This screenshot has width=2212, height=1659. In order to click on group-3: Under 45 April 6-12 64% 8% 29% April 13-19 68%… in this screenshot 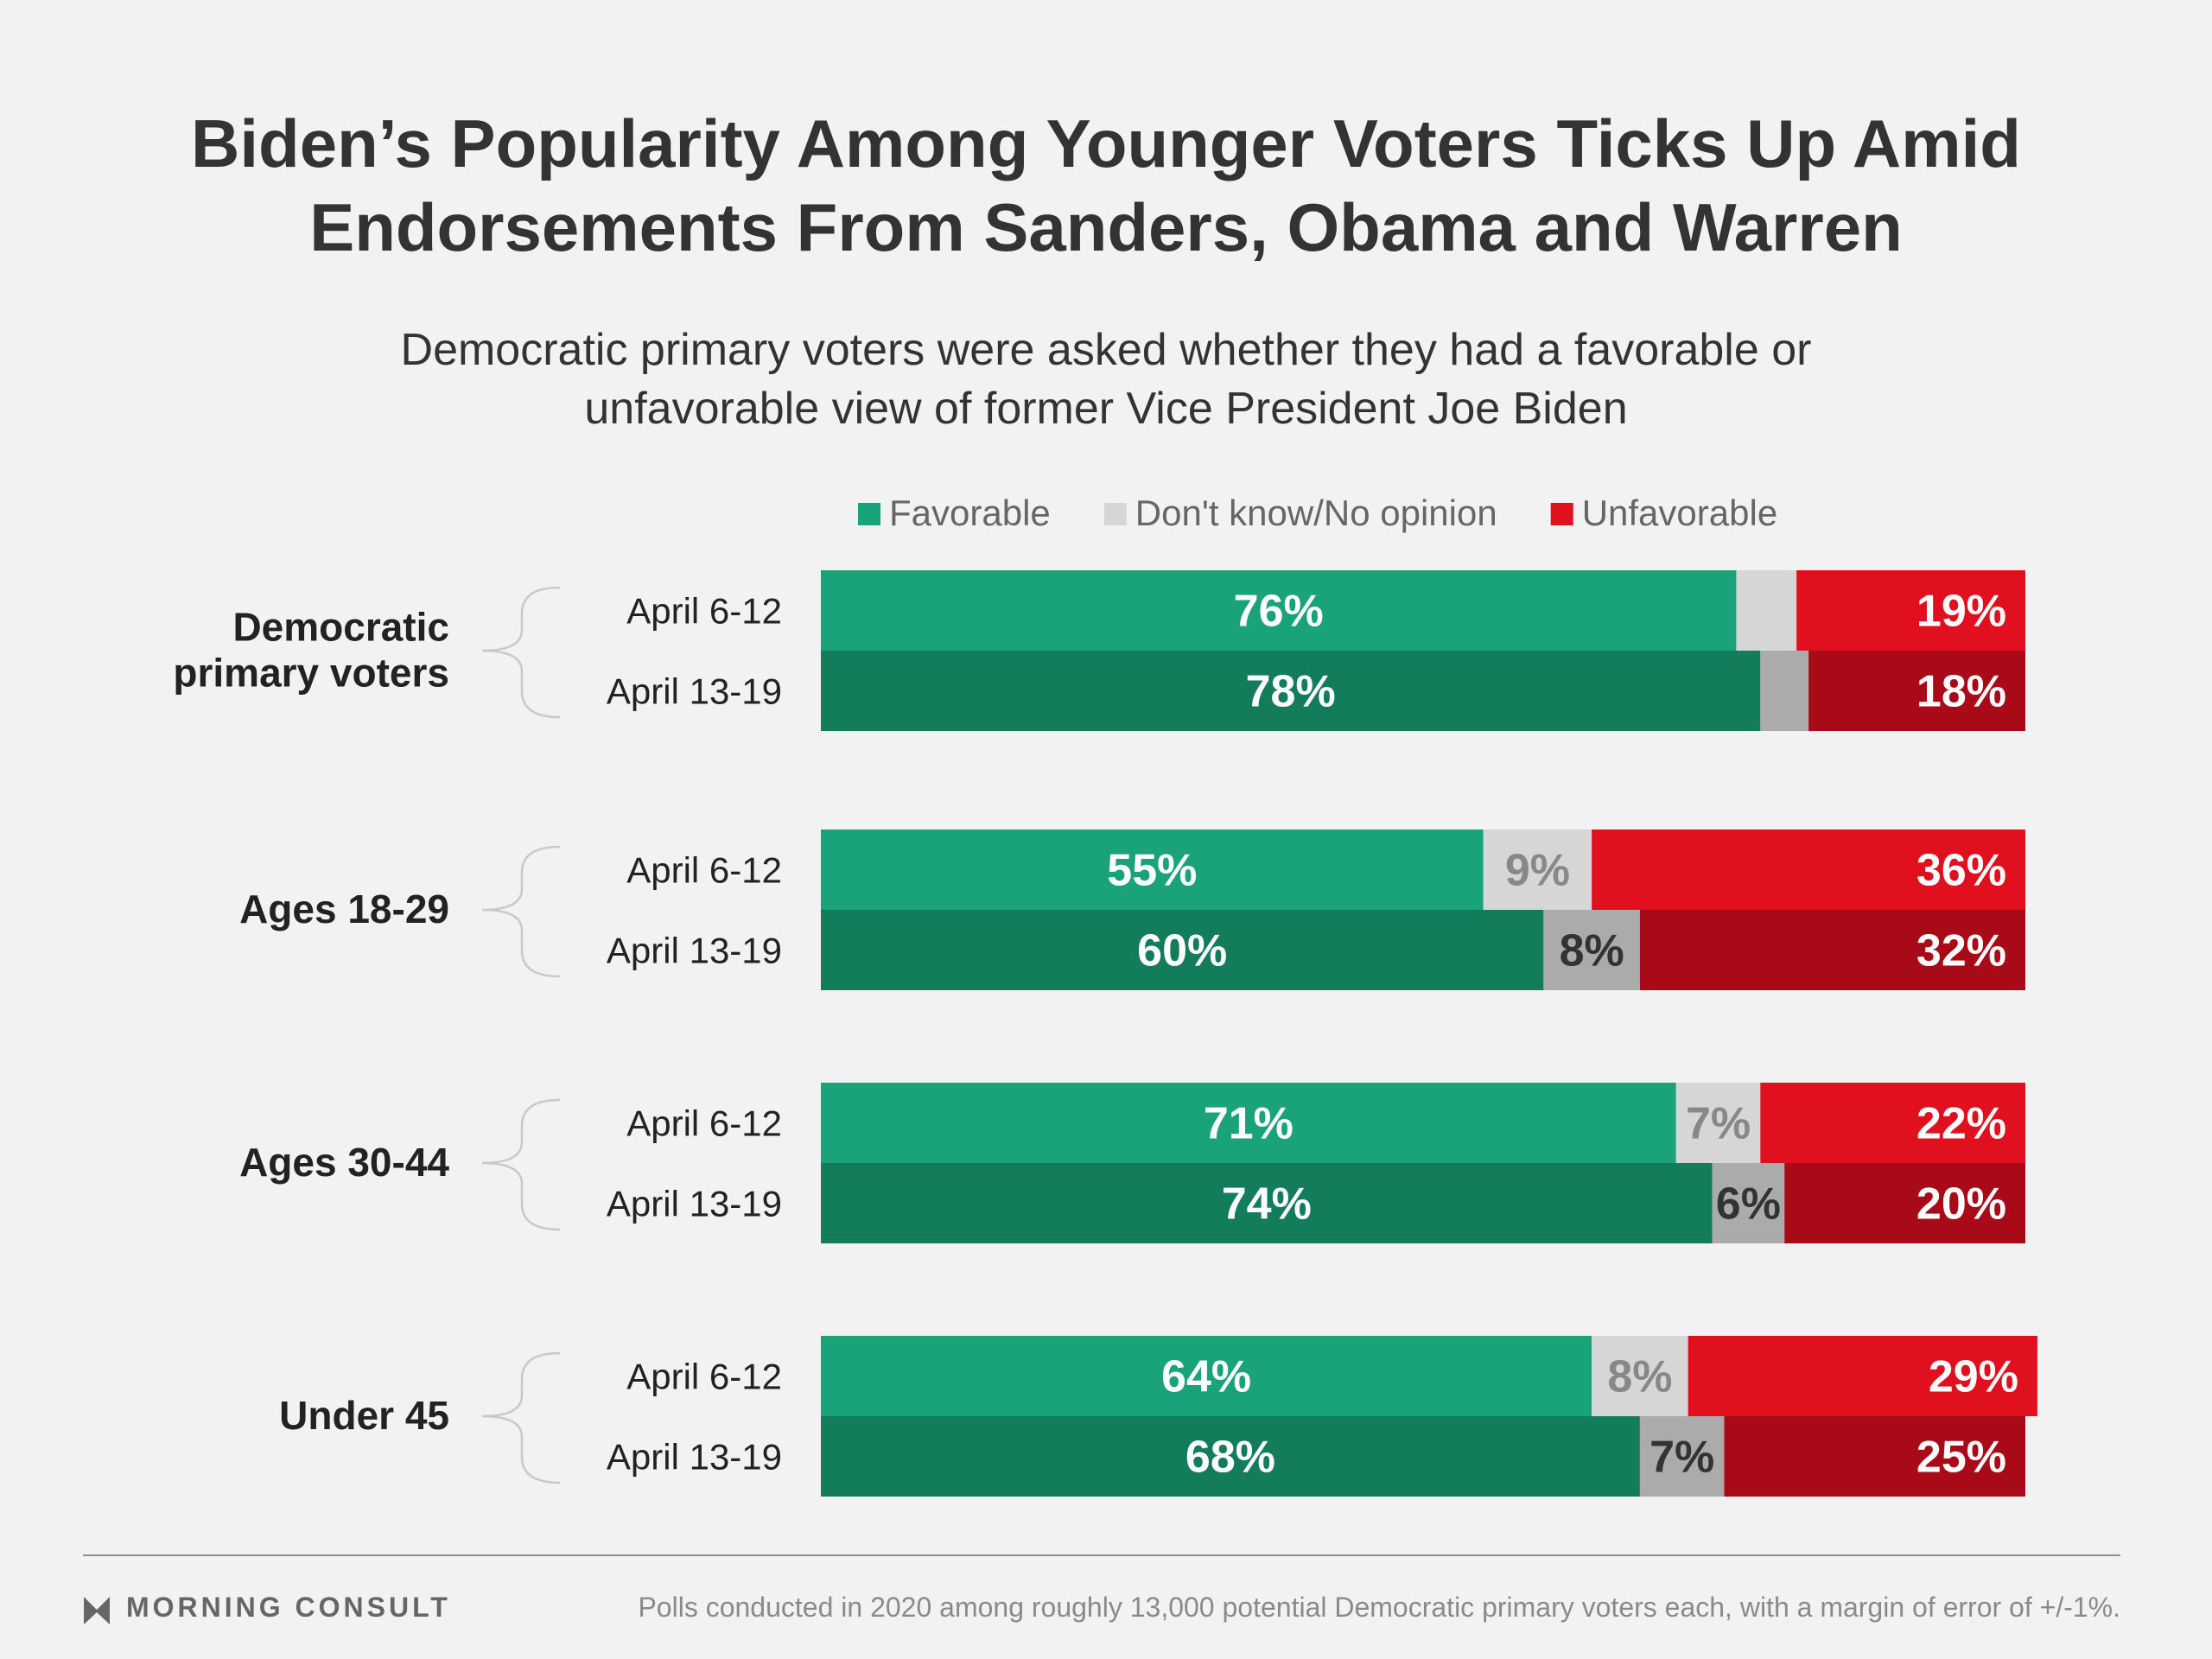, I will do `click(1158, 1416)`.